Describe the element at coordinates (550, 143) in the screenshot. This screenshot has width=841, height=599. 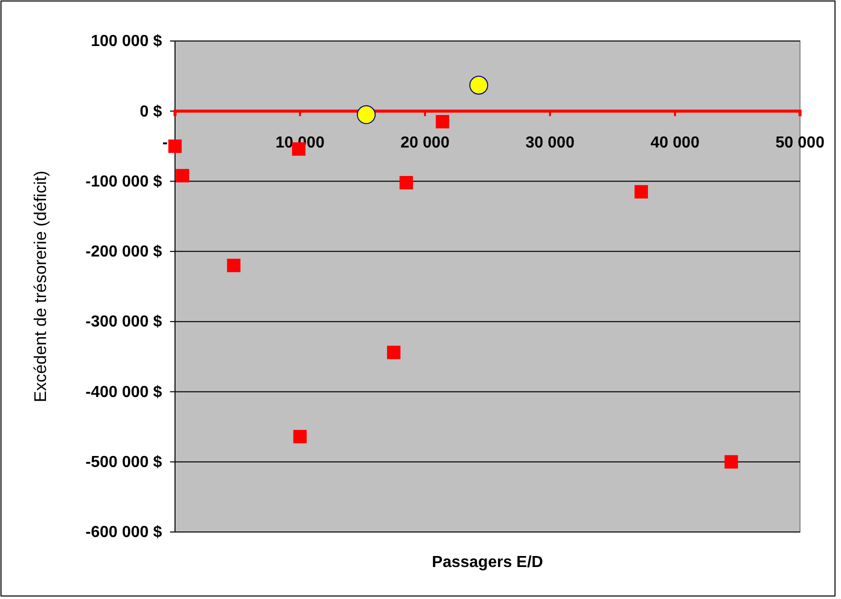
I see `x-tick-label: 30 000` at that location.